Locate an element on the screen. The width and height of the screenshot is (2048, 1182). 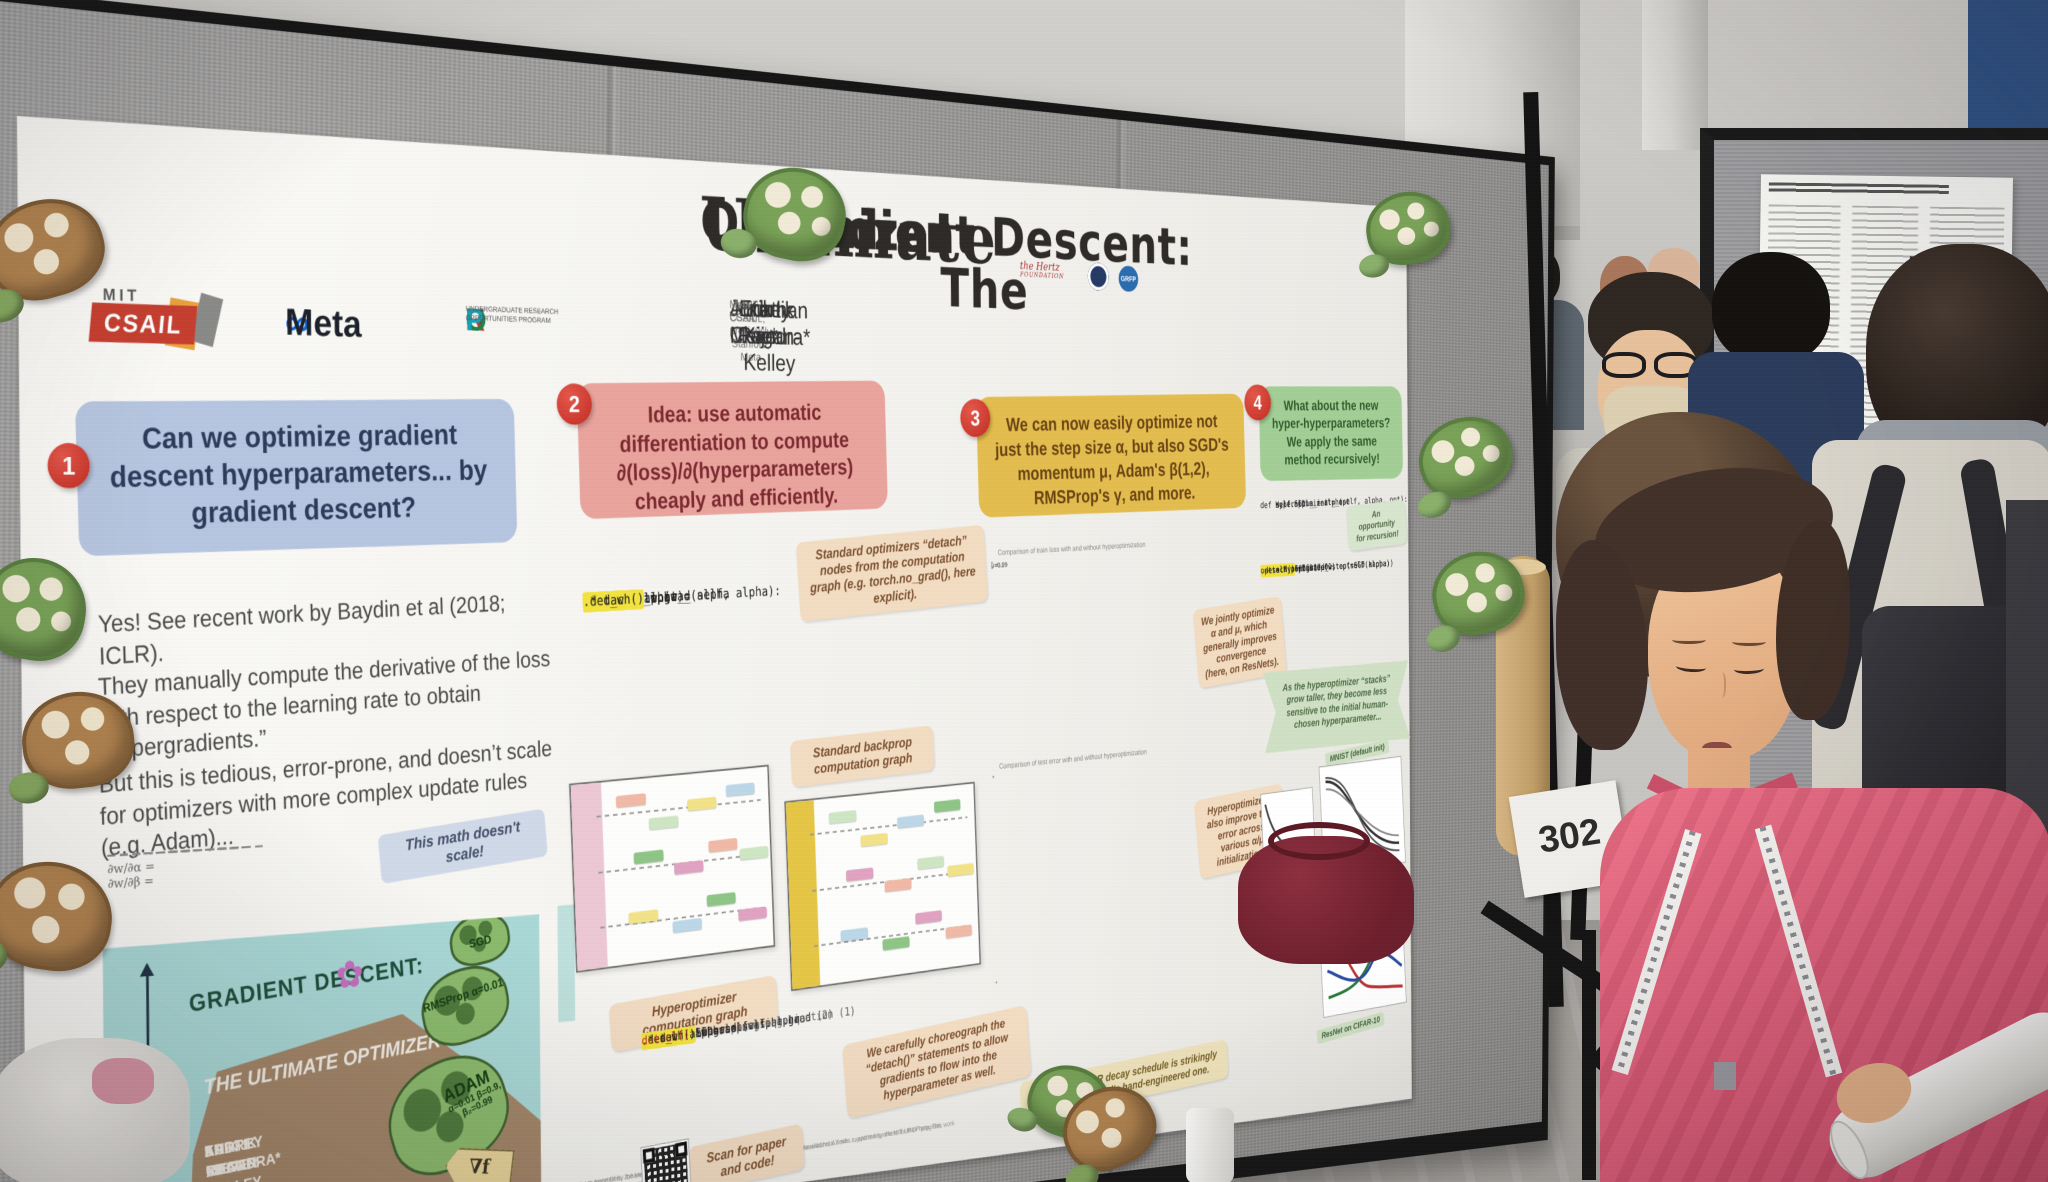
extra-plot-row is located at coordinates (1093, 1003).